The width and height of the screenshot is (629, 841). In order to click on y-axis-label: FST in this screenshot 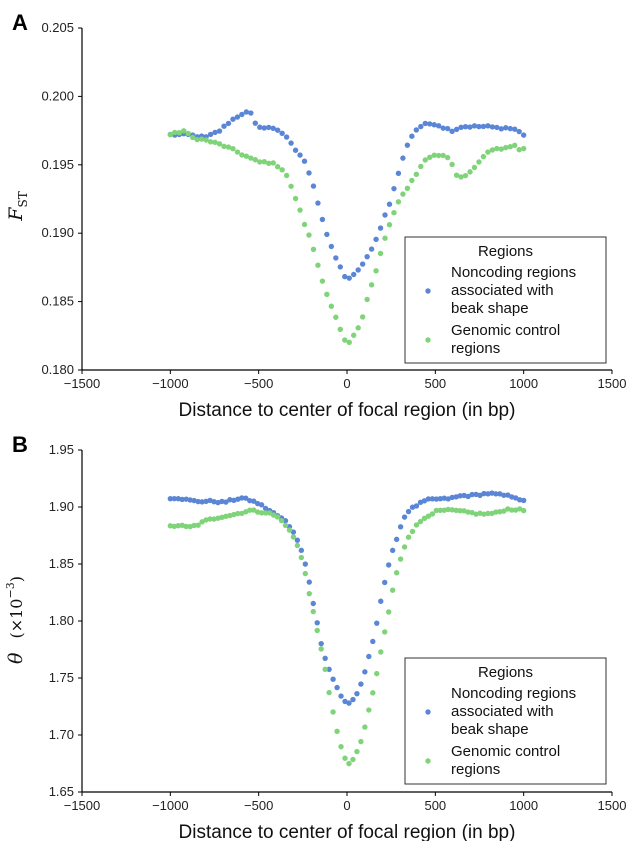, I will do `click(17, 206)`.